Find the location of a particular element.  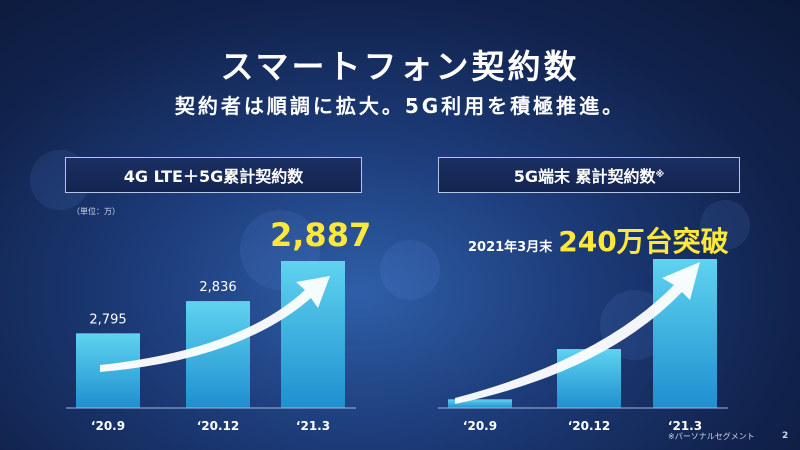

left-highlight-value: 2,887 is located at coordinates (321, 235).